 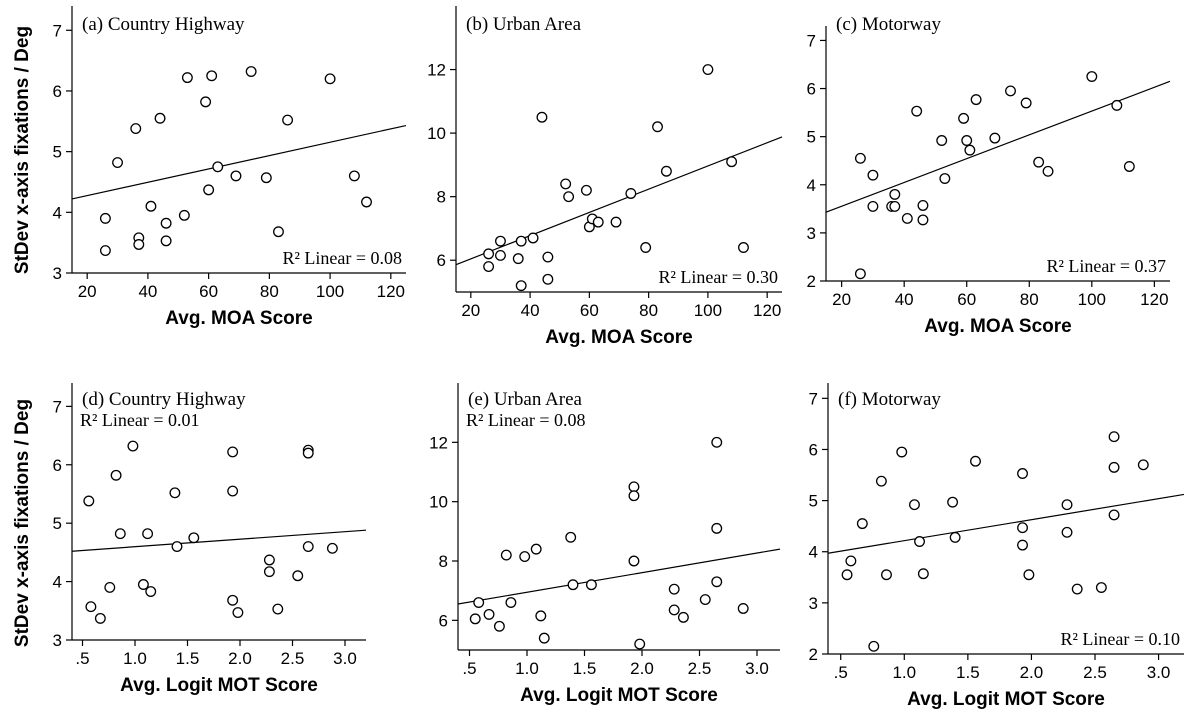 What do you see at coordinates (140, 420) in the screenshot?
I see `r2-label: R² Linear = 0.01` at bounding box center [140, 420].